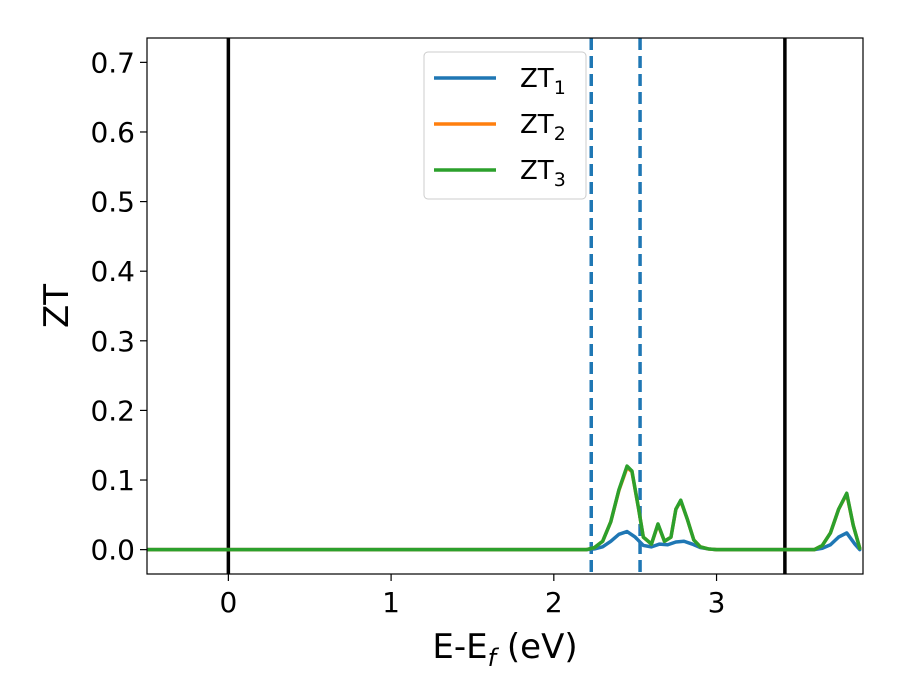 The width and height of the screenshot is (900, 700). Describe the element at coordinates (118, 306) in the screenshot. I see `y-axis-ticks: 0.0 0.1 0.2 0.3 0.4 0.5 0.6 0.7` at that location.